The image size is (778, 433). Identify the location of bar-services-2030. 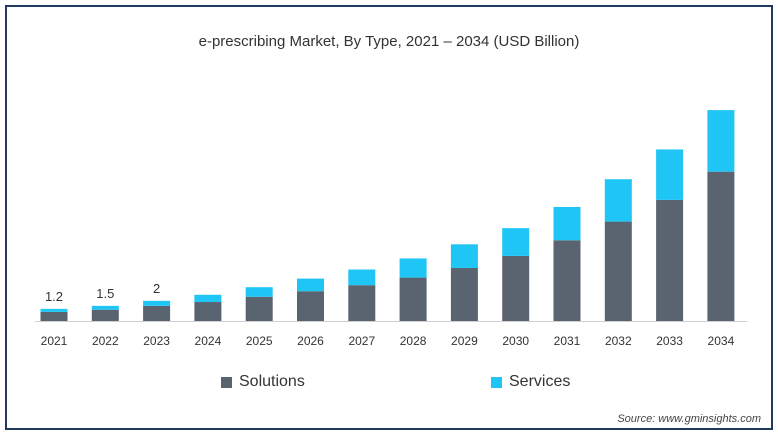
(516, 242).